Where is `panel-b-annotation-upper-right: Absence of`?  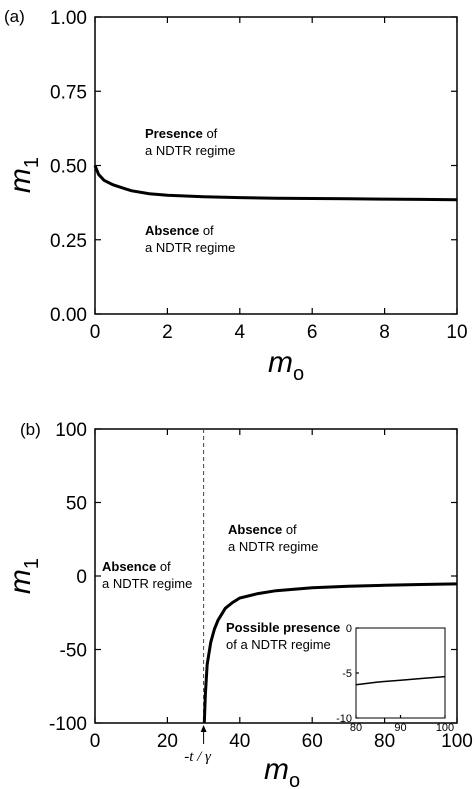
panel-b-annotation-upper-right: Absence of is located at coordinates (262, 529).